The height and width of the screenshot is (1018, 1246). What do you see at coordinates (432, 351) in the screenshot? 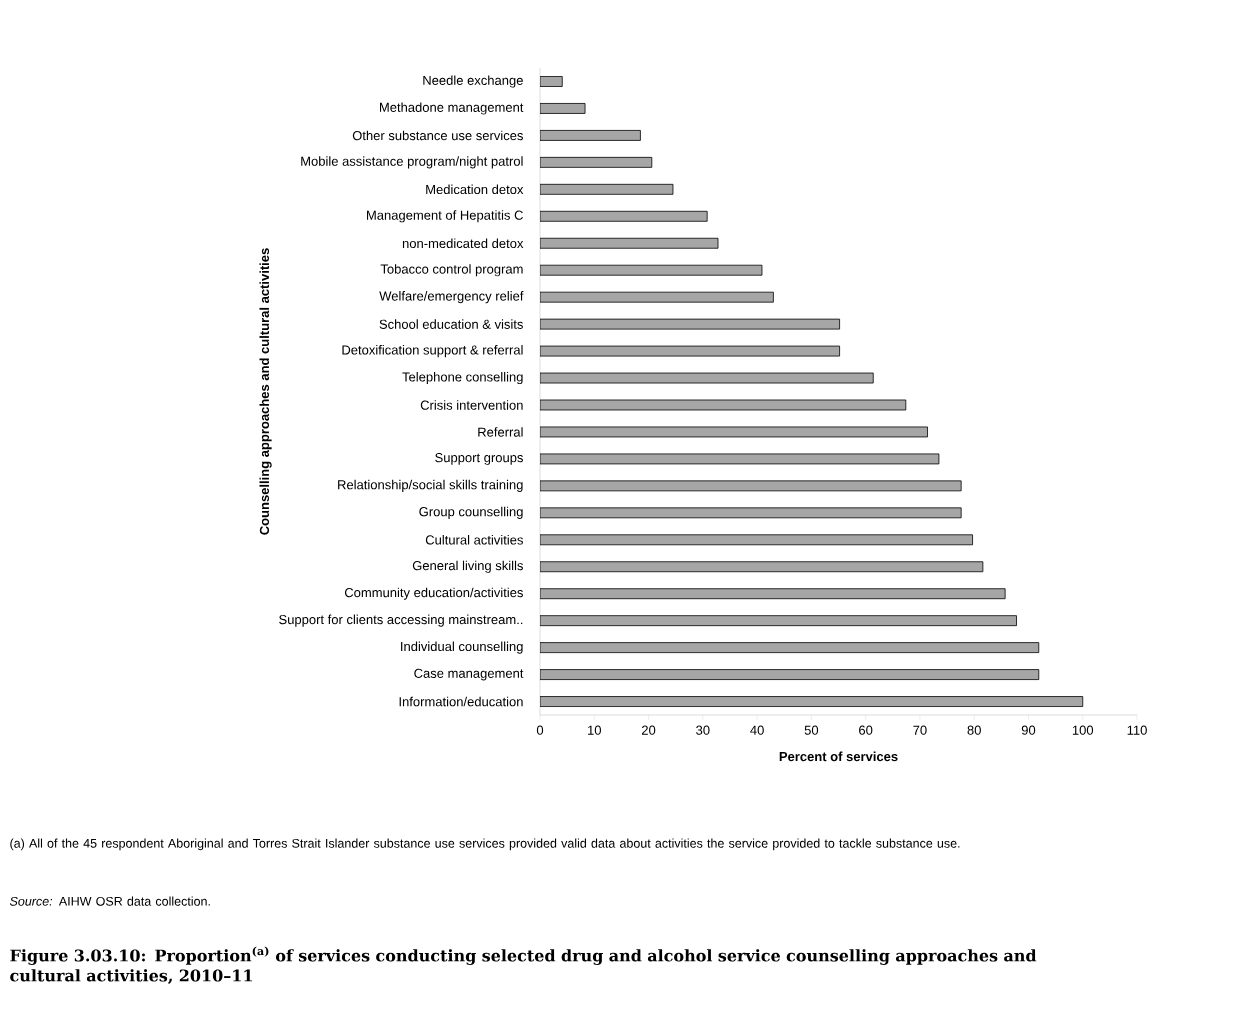
I see `y-tick-label: Detoxification support & referral` at bounding box center [432, 351].